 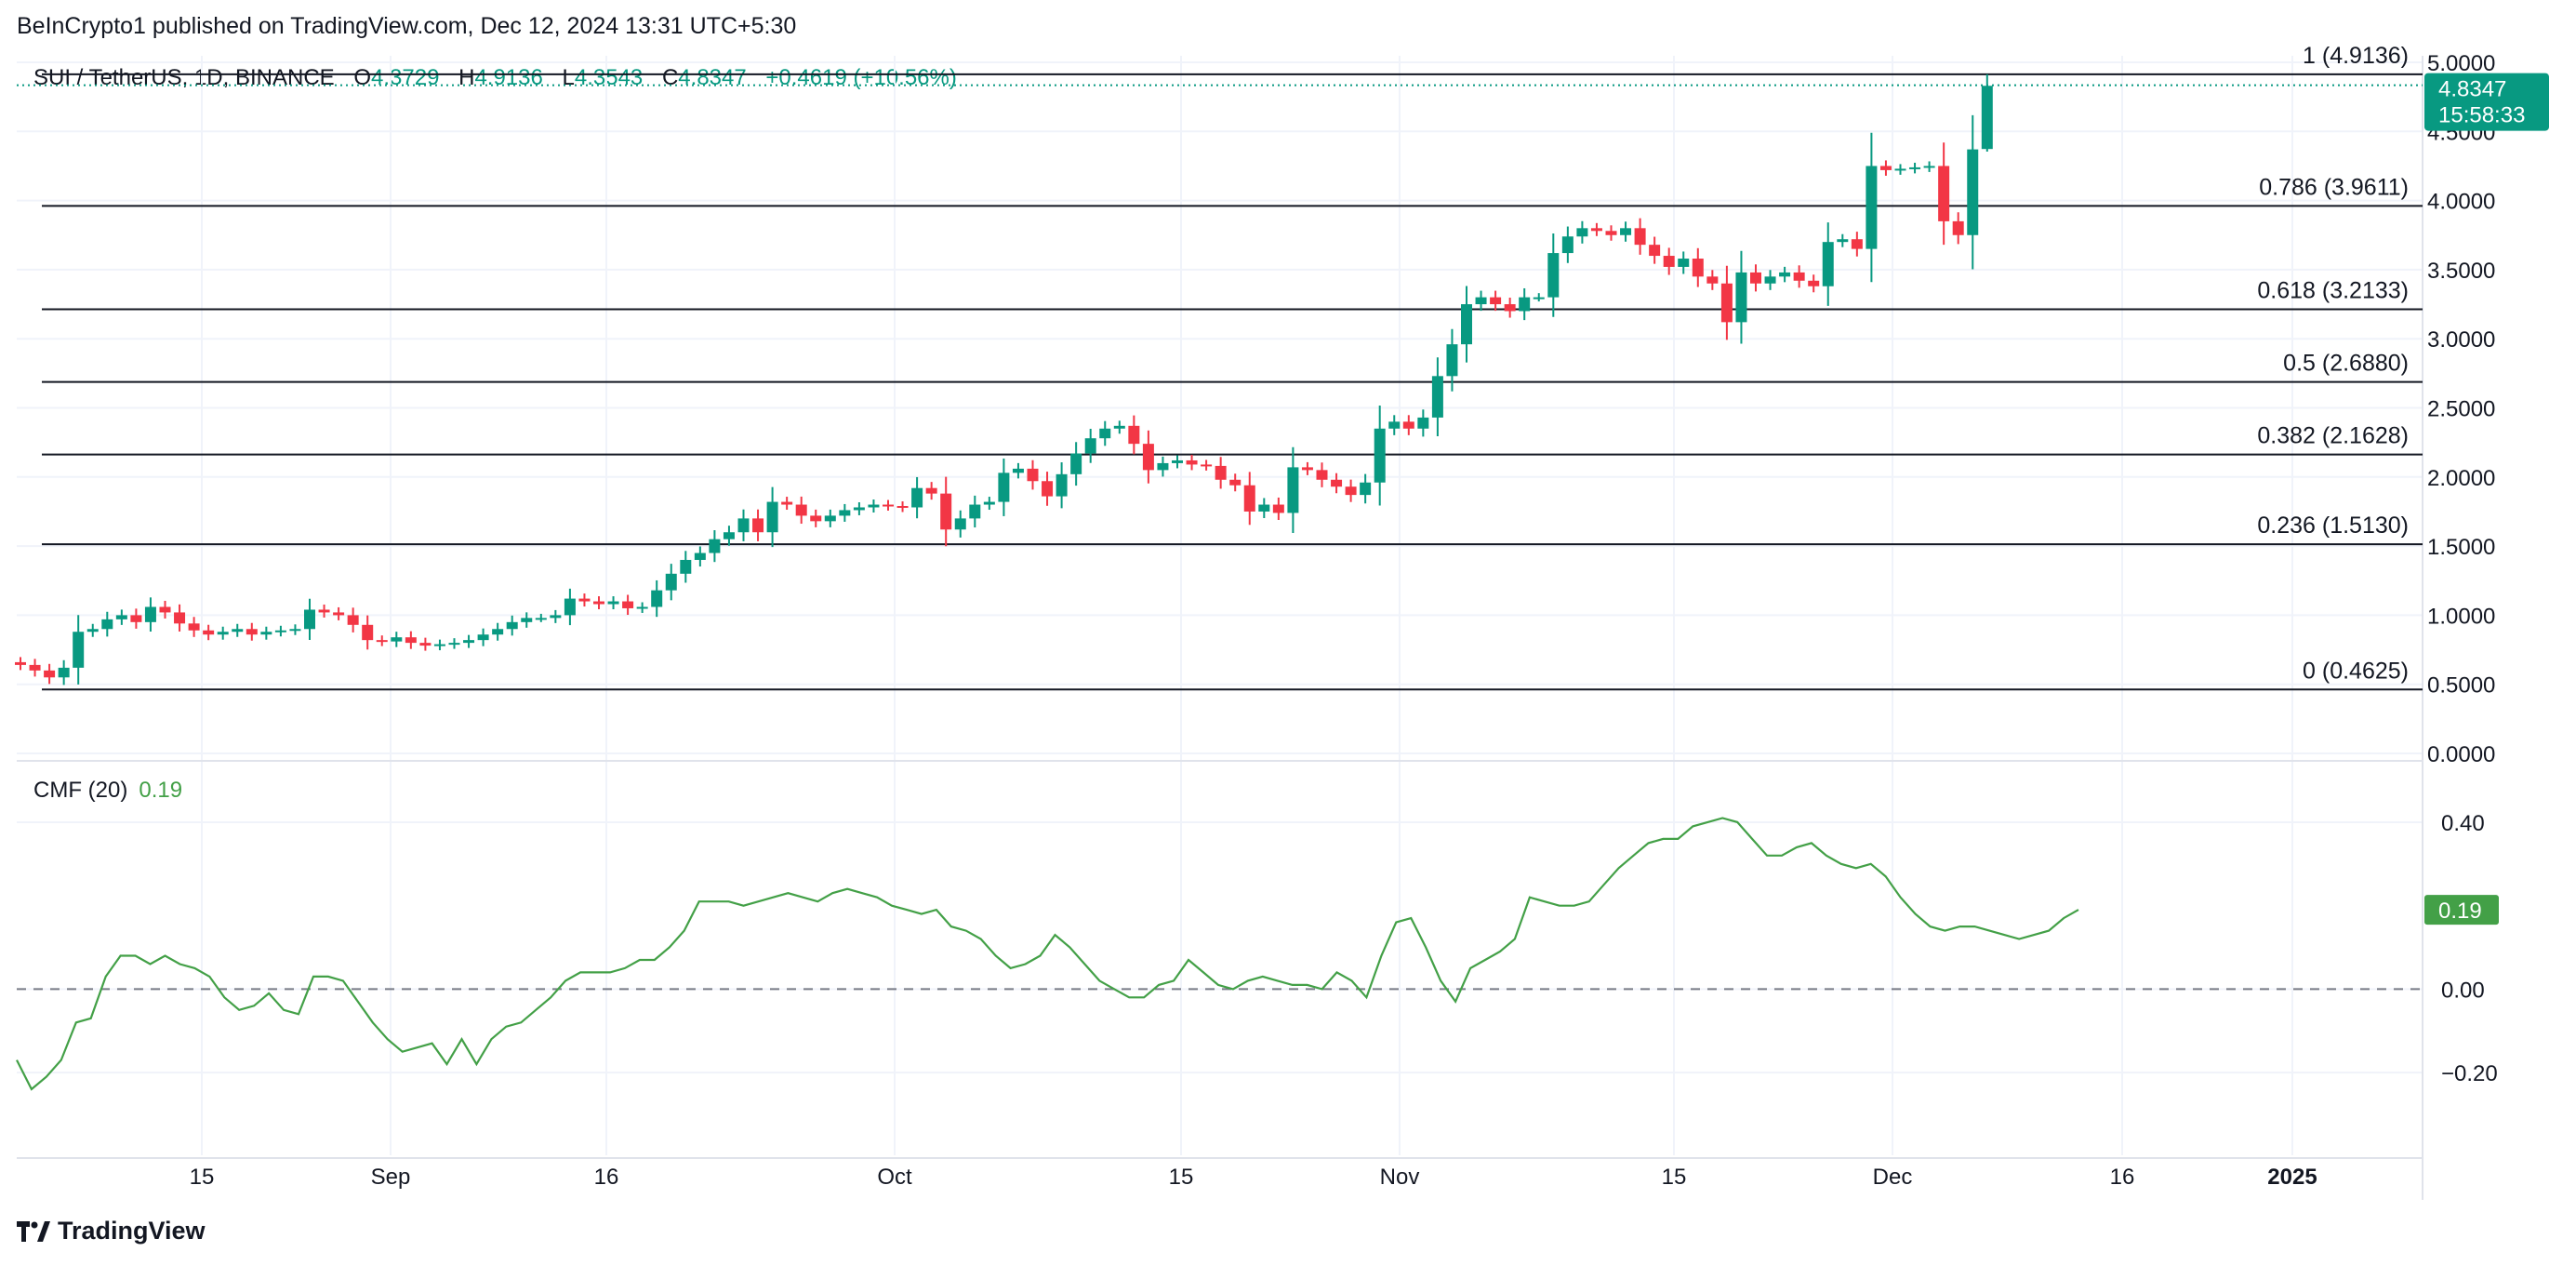 I want to click on fib-label: 1 (4.9136), so click(x=2356, y=56).